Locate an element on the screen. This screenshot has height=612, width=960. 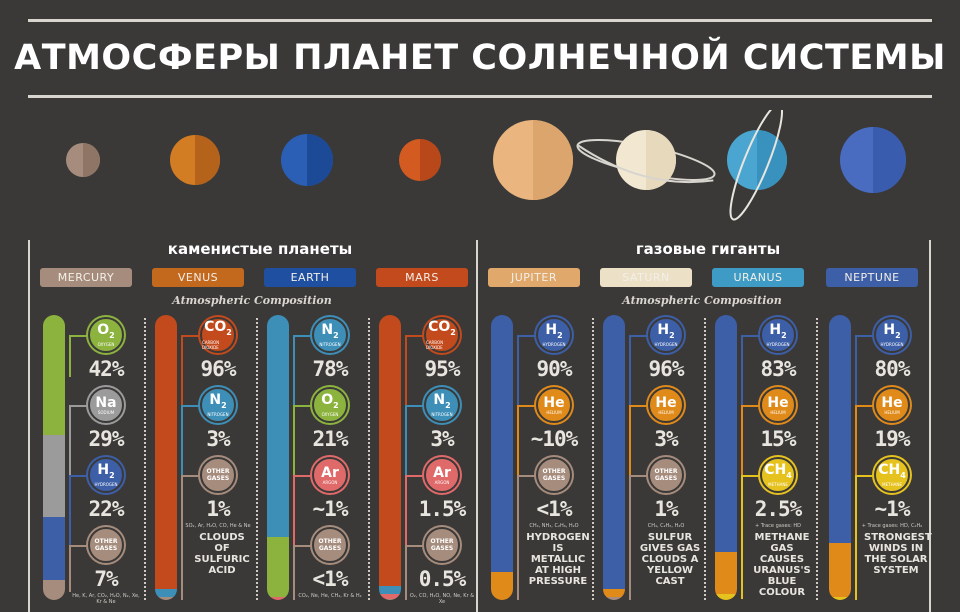
composition-bar-mars is located at coordinates (390, 457).